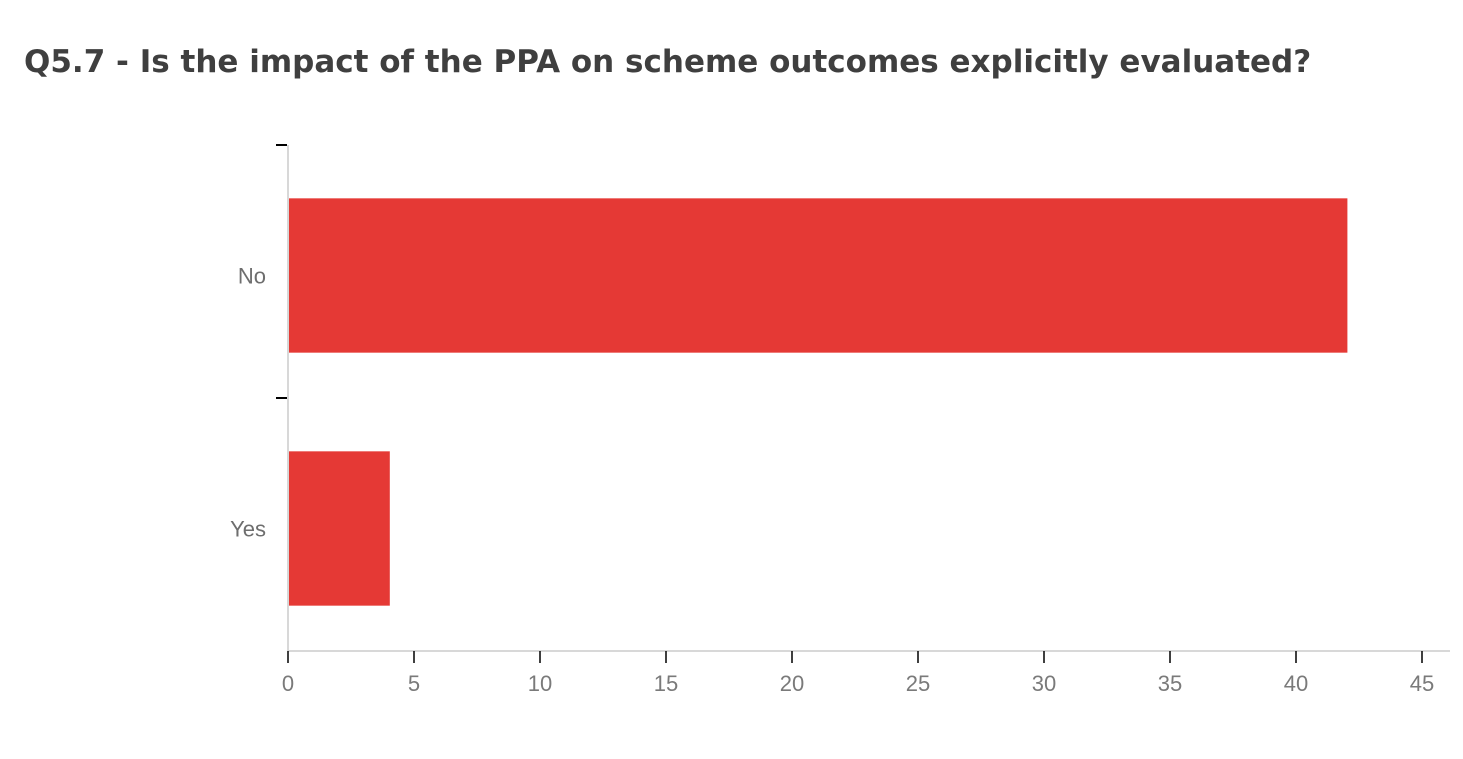 The image size is (1463, 759). Describe the element at coordinates (339, 528) in the screenshot. I see `bar-yes` at that location.